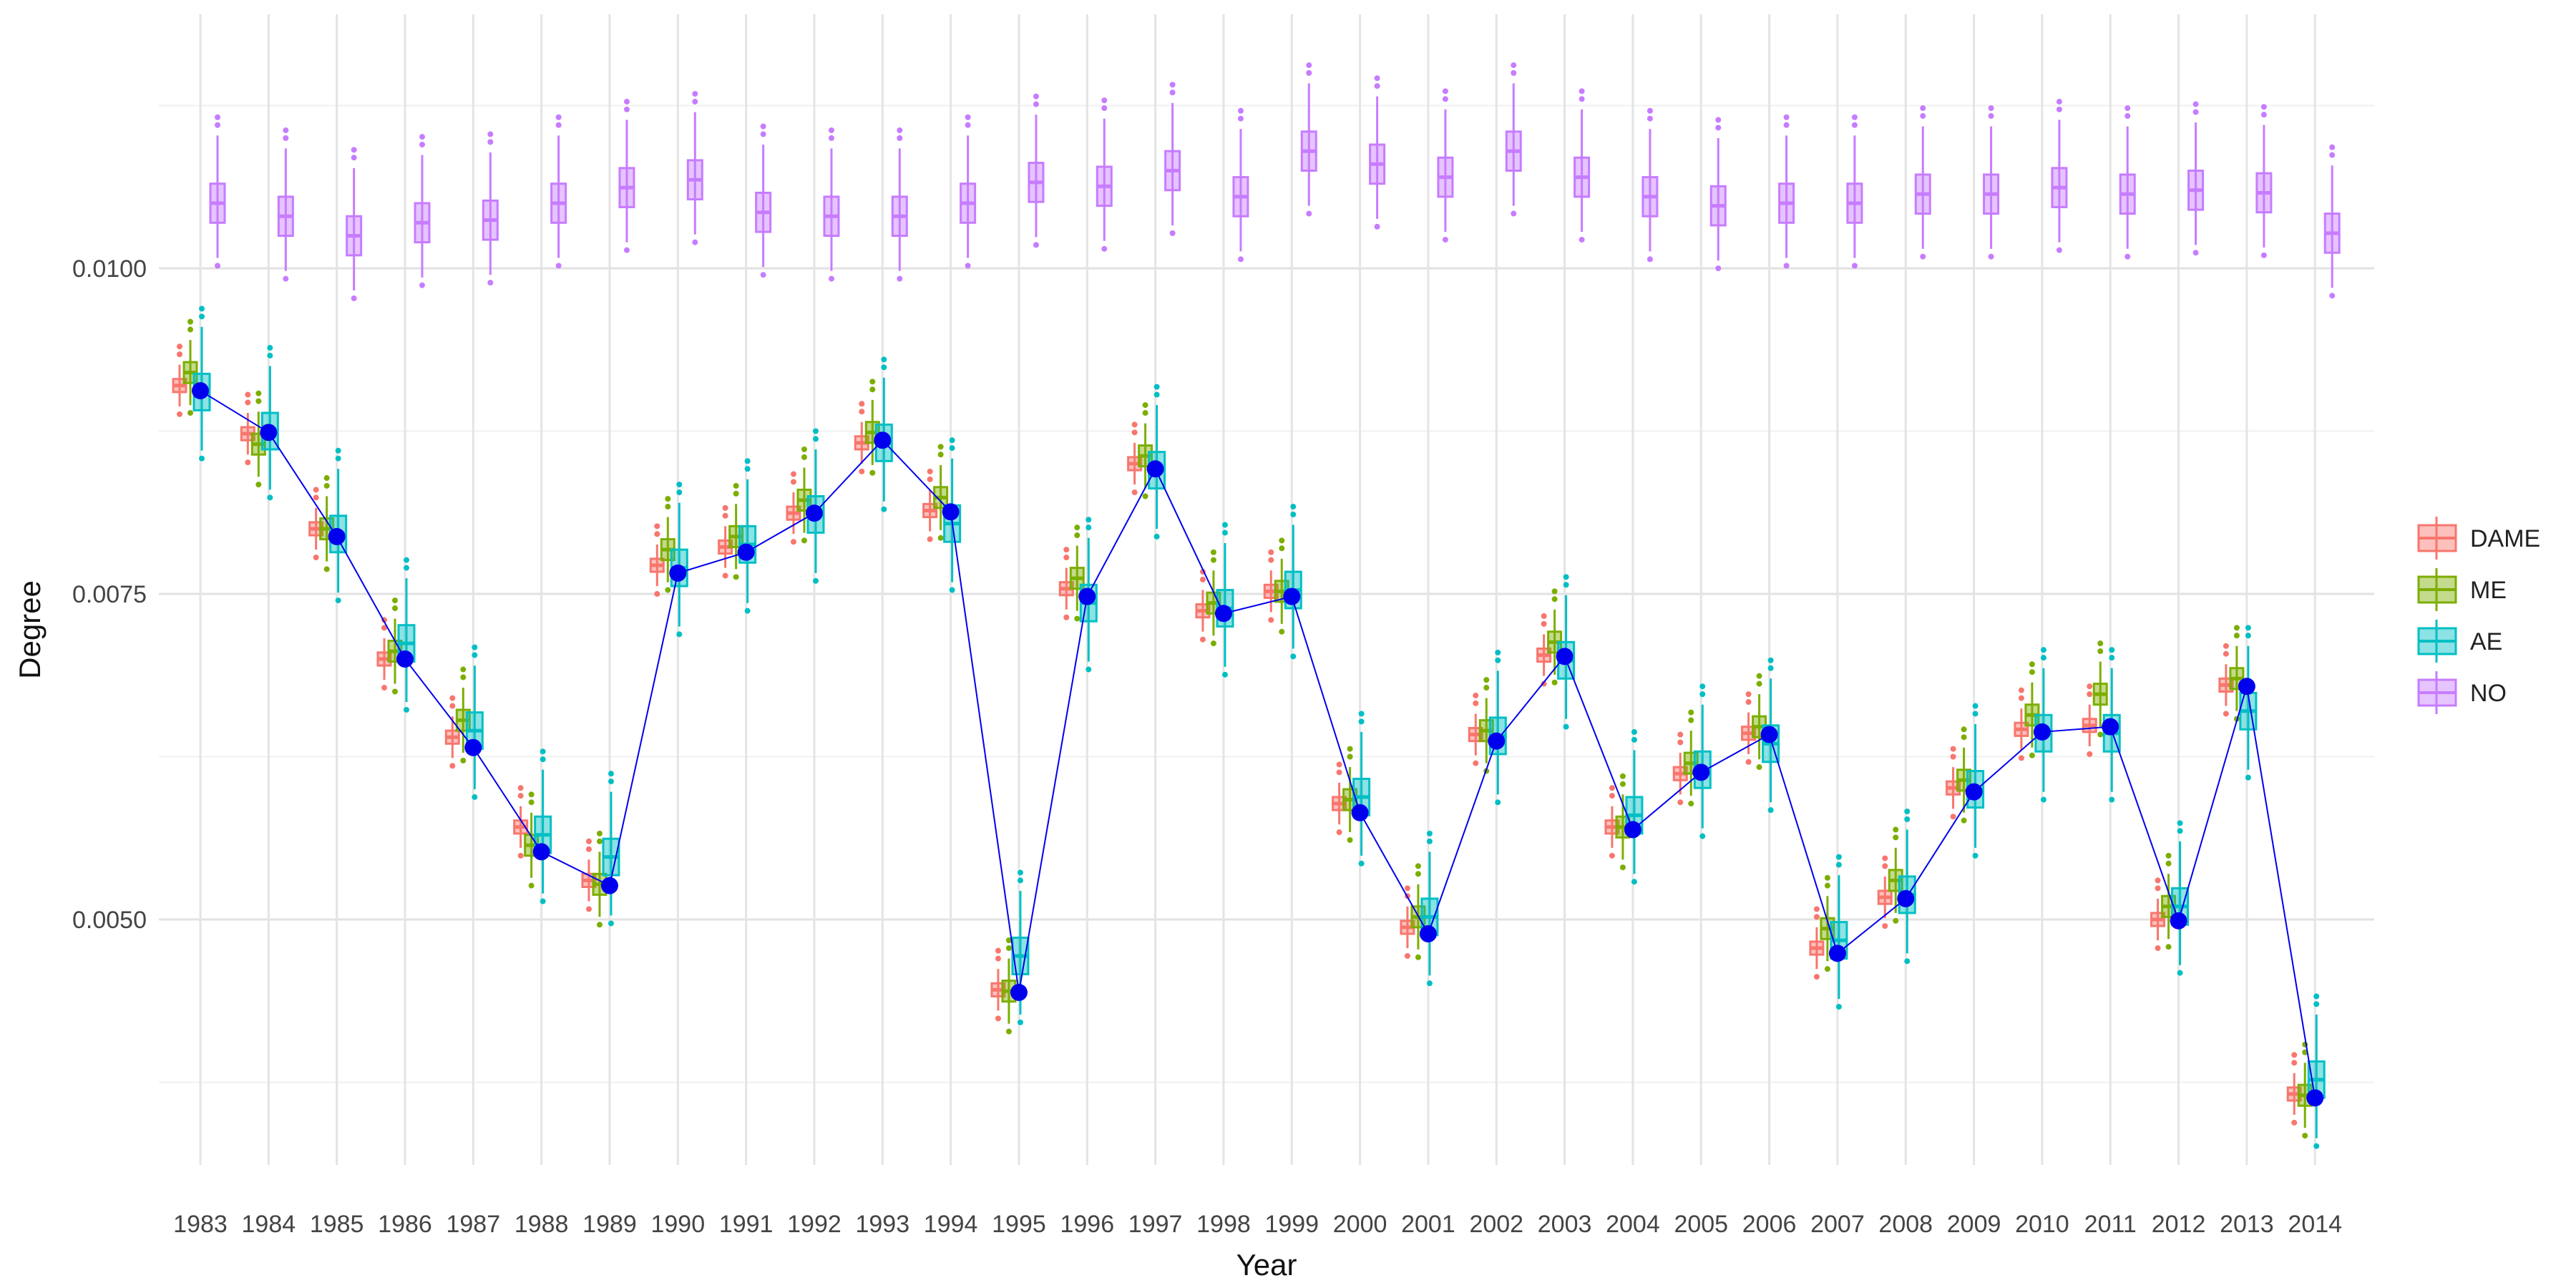  I want to click on y-tick-label: 0.0100, so click(109, 269).